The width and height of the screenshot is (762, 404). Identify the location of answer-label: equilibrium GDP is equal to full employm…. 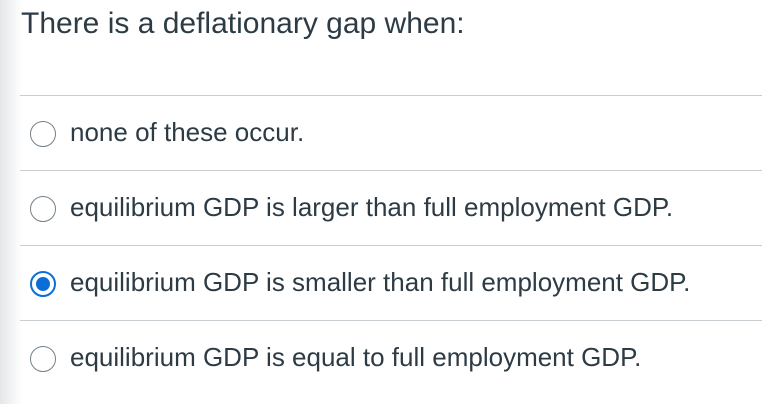
(356, 357).